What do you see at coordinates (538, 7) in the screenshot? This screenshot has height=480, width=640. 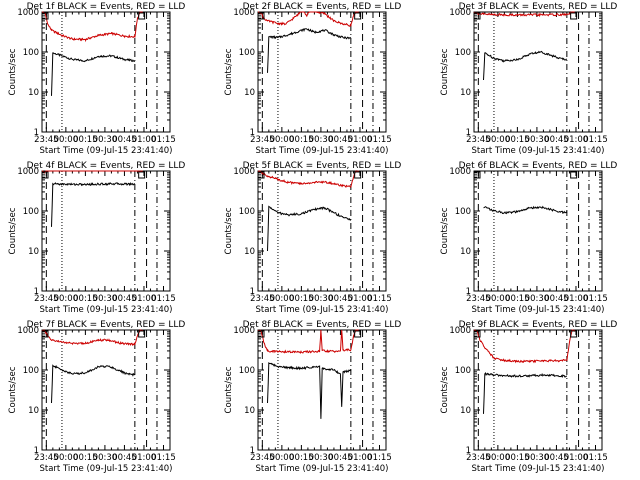 I see `panel-title: Det 3f BLACK = Events, RED = LLD` at bounding box center [538, 7].